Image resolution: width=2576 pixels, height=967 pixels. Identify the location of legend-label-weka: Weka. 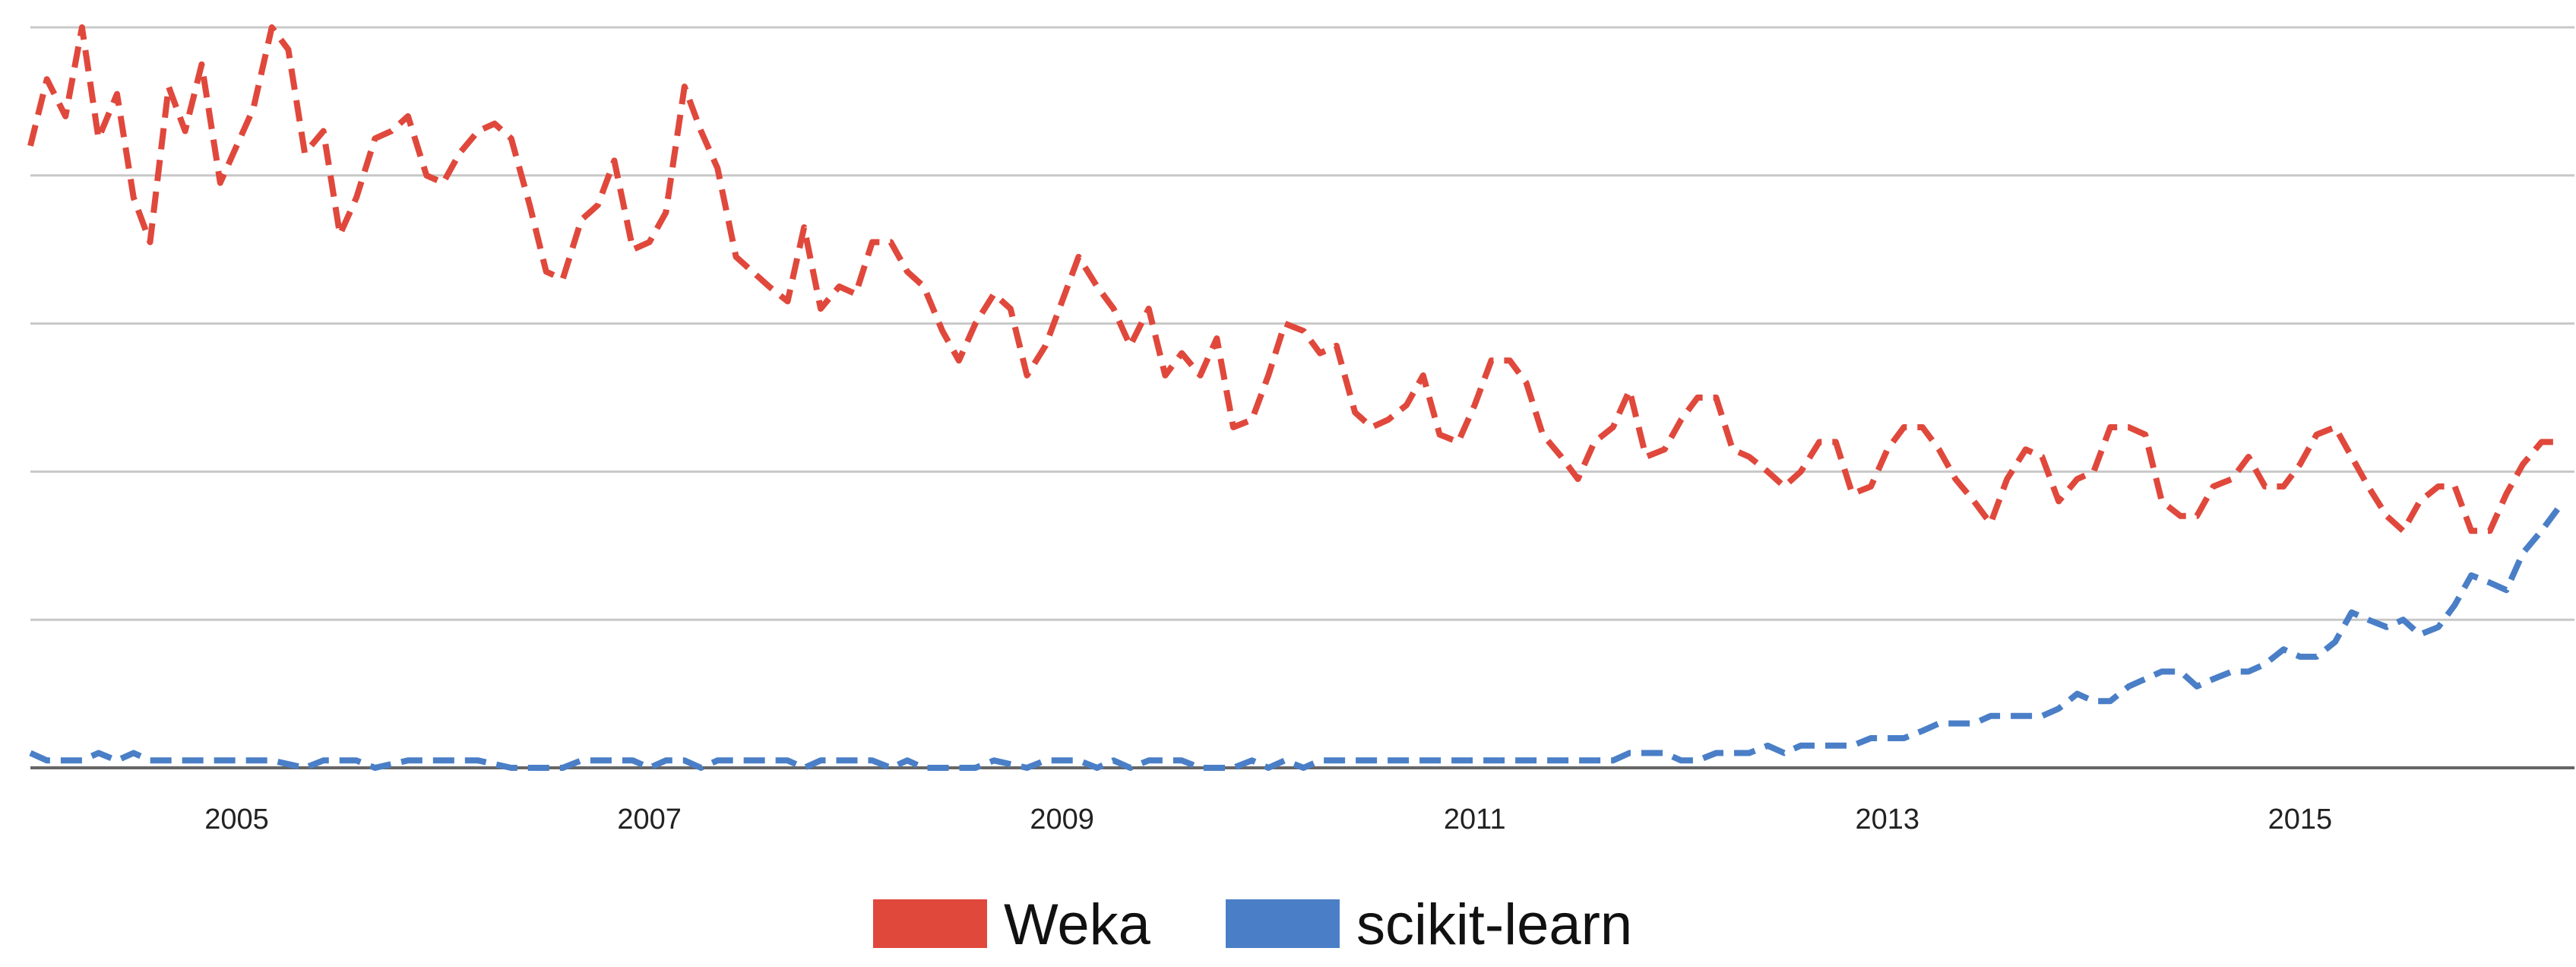
(1077, 924).